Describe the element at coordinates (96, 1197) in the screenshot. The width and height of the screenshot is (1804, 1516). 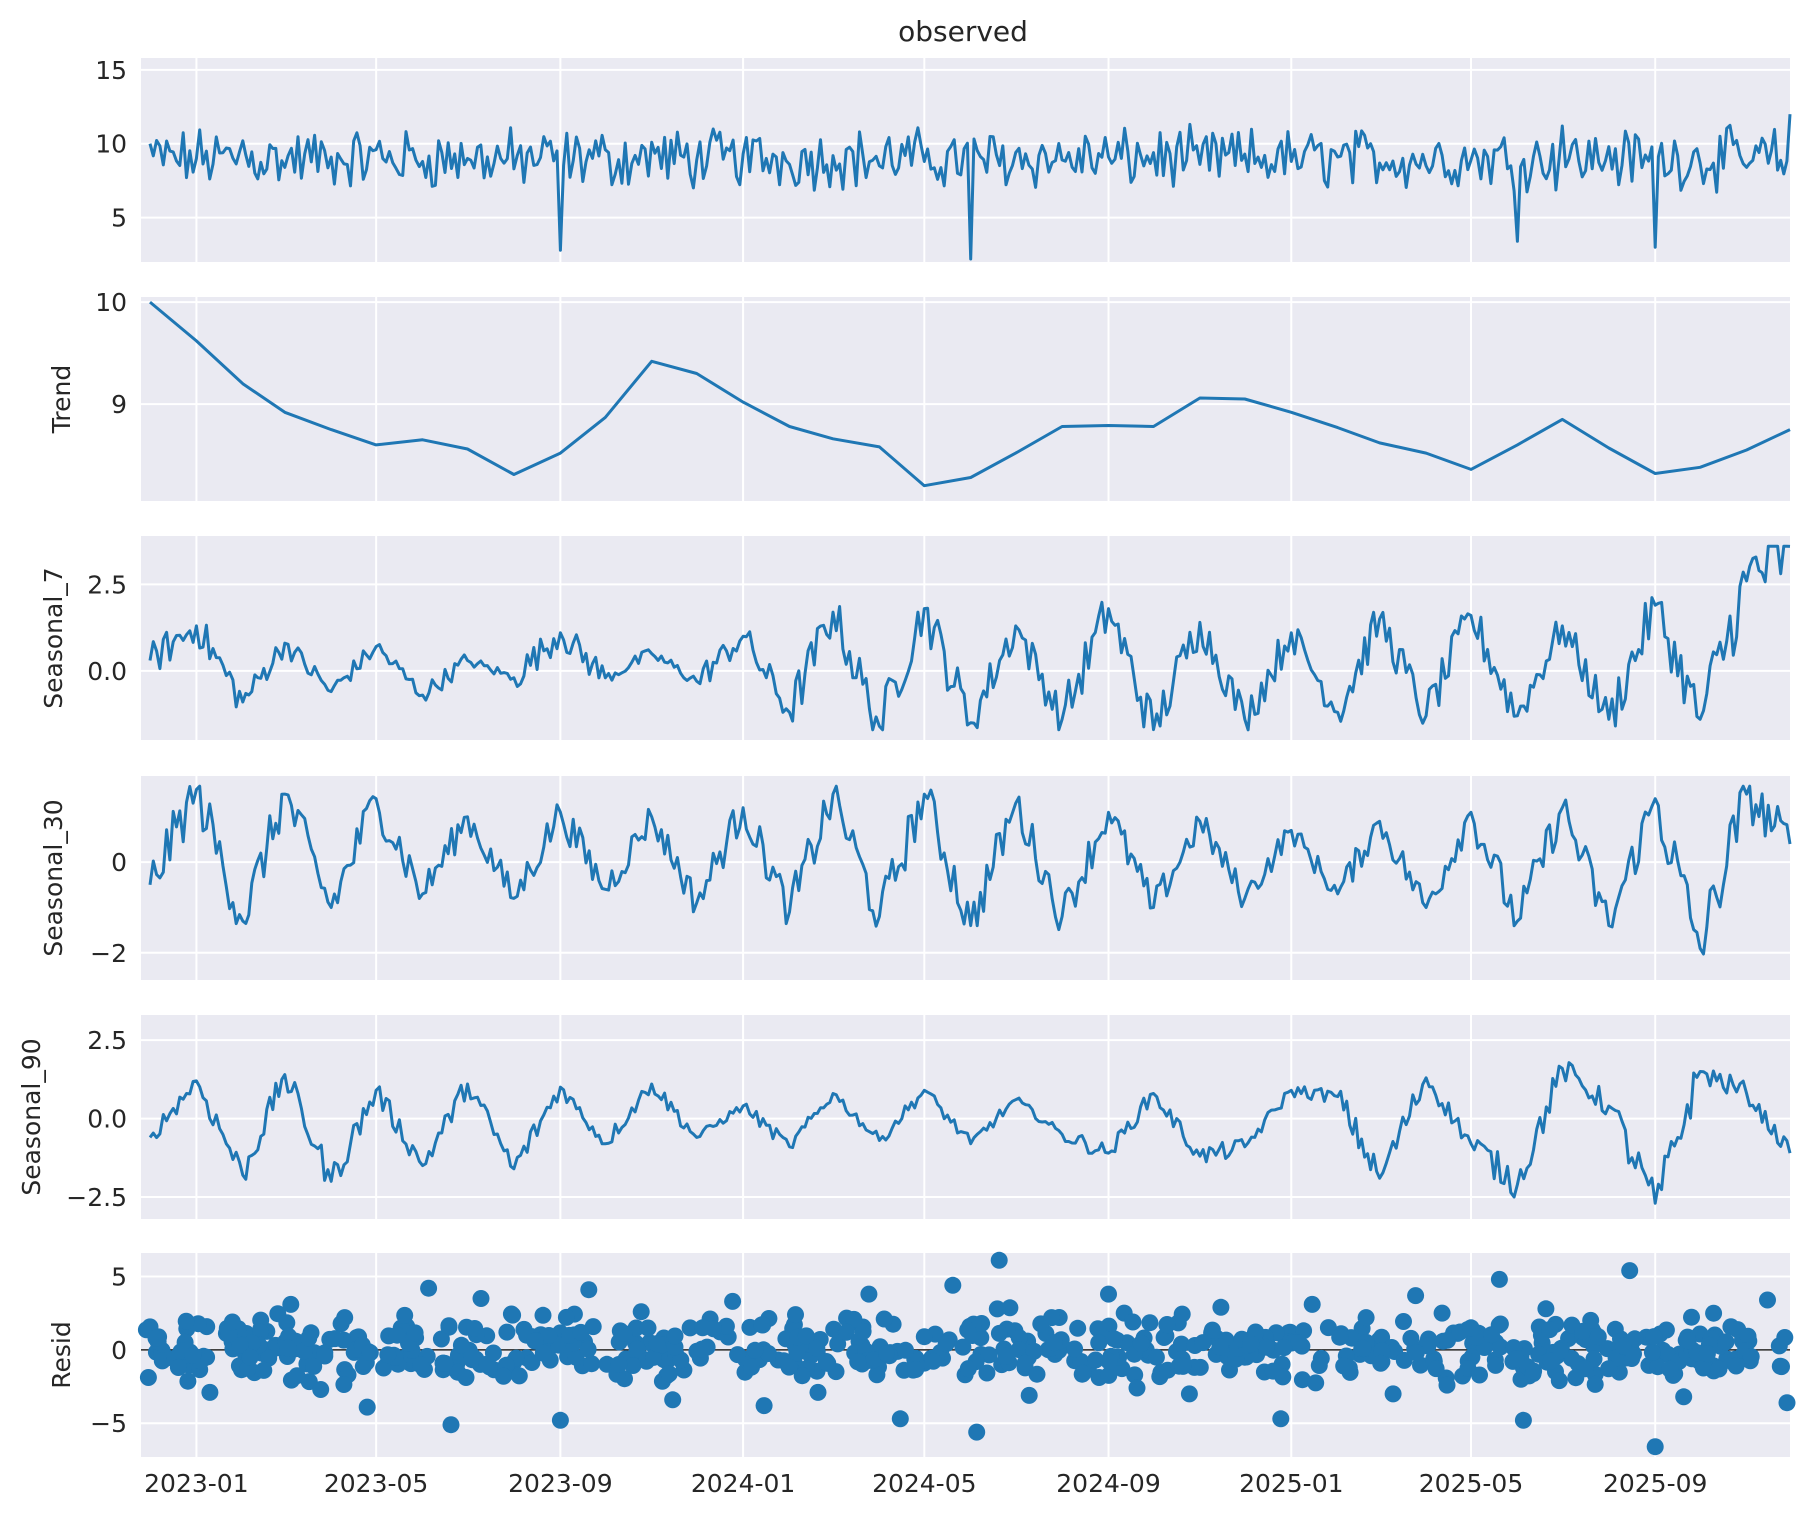
I see `y-tick-label: −2.5` at that location.